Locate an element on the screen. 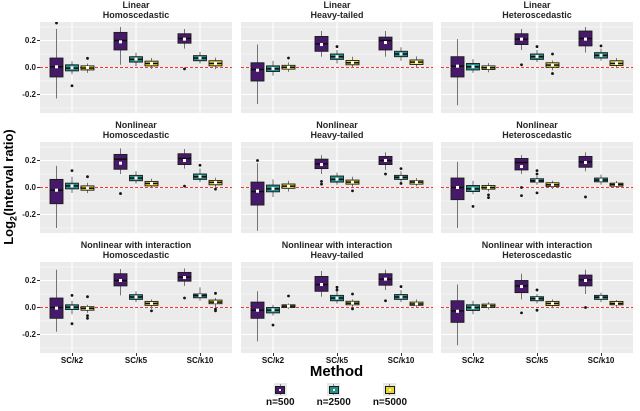  x-axis-title: Method is located at coordinates (336, 371).